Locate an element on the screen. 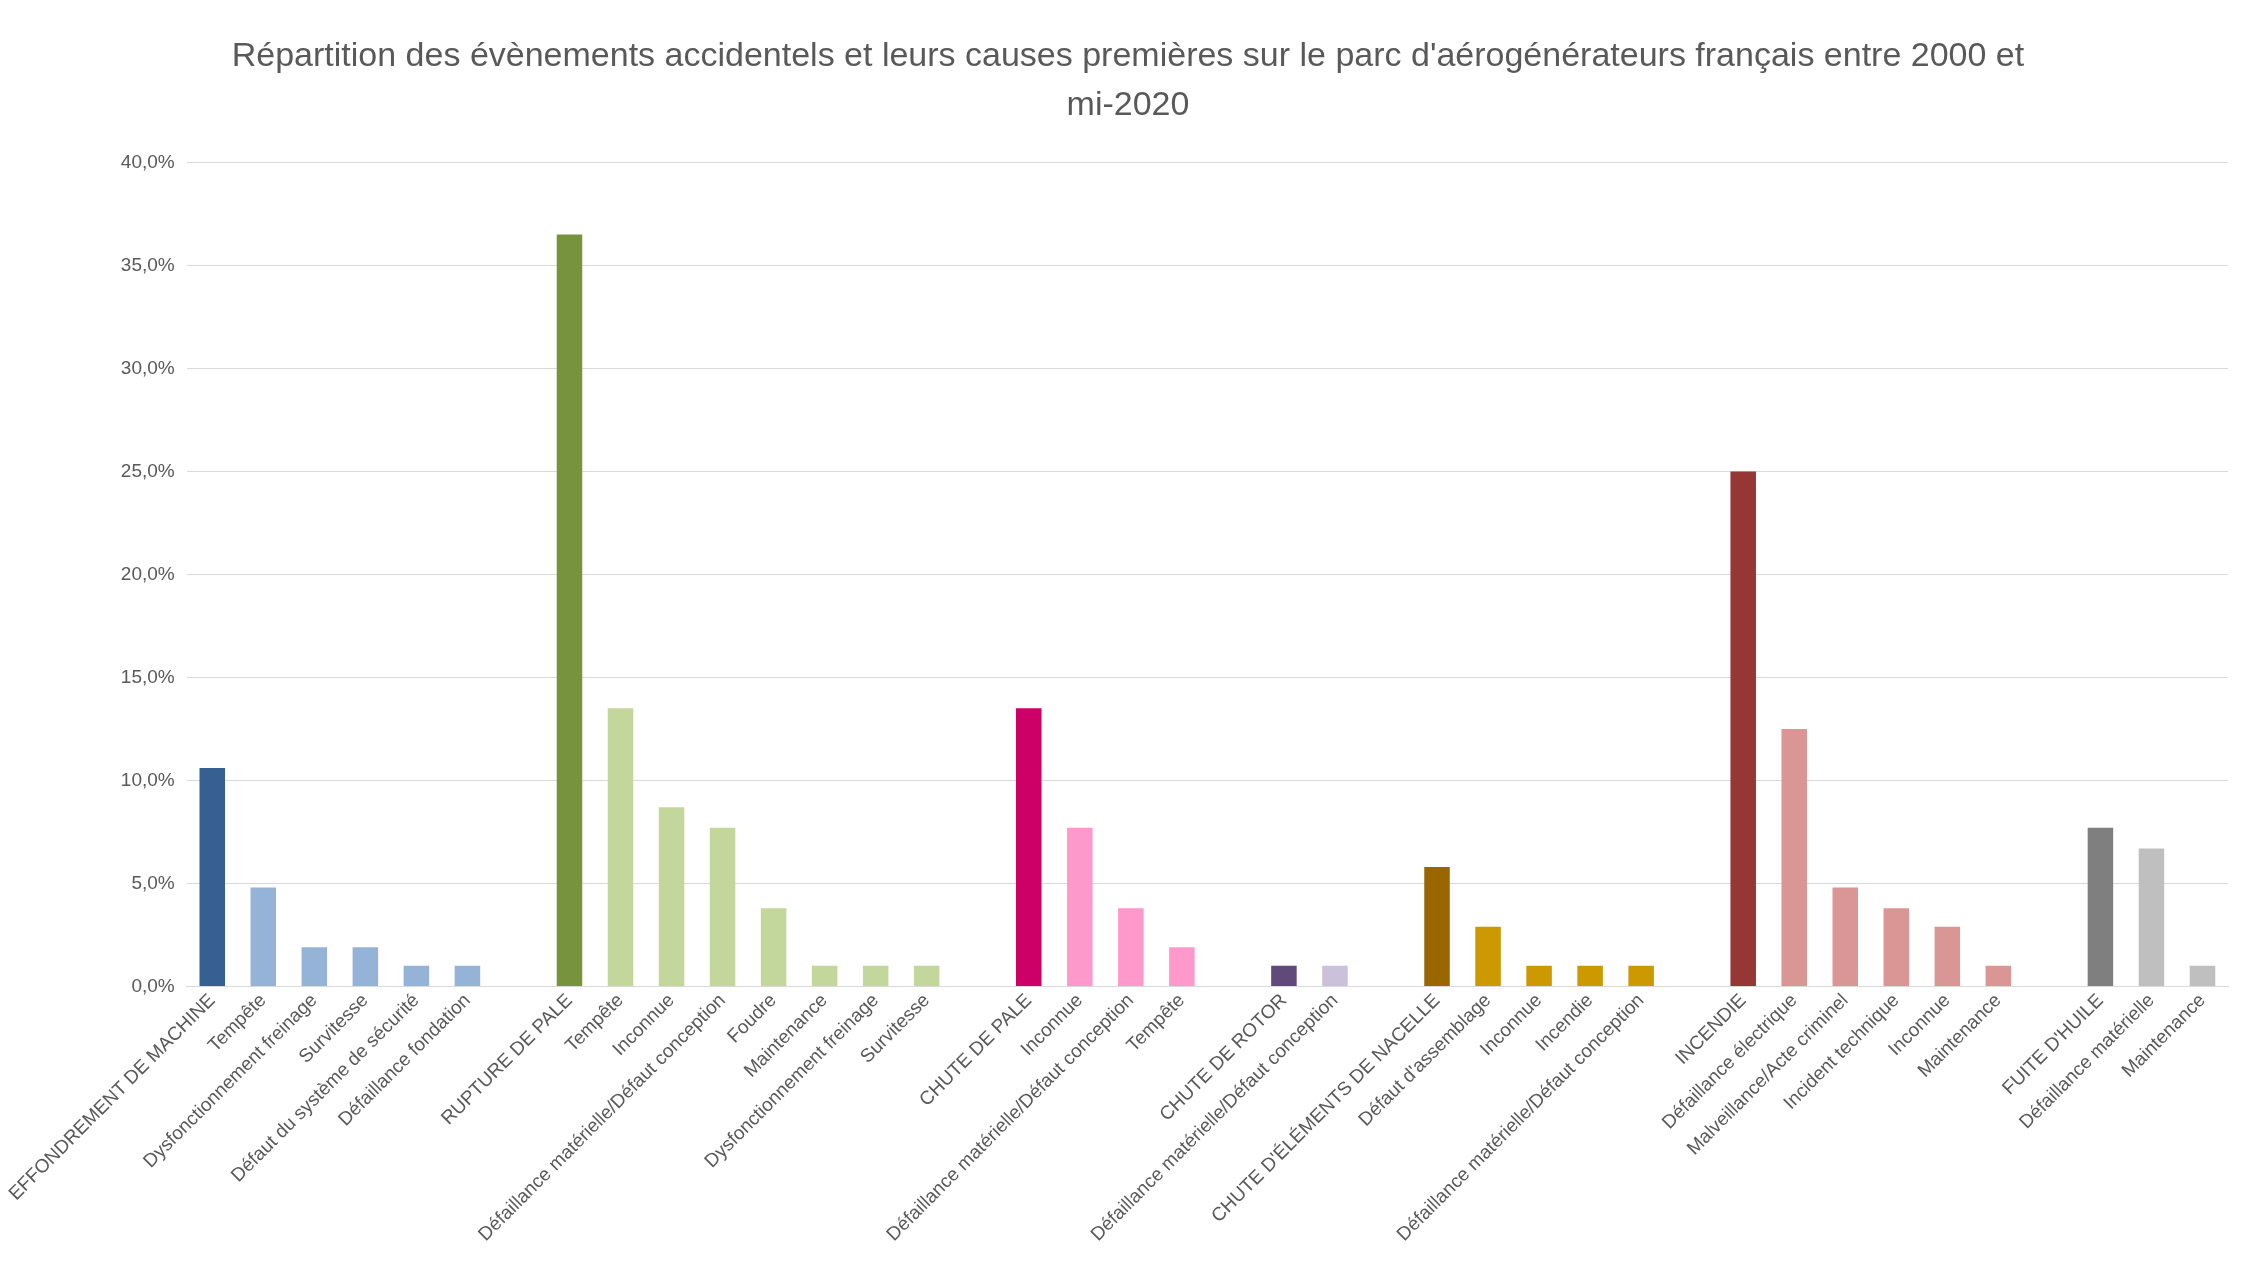  y-tick-label: 15,0% is located at coordinates (147, 676).